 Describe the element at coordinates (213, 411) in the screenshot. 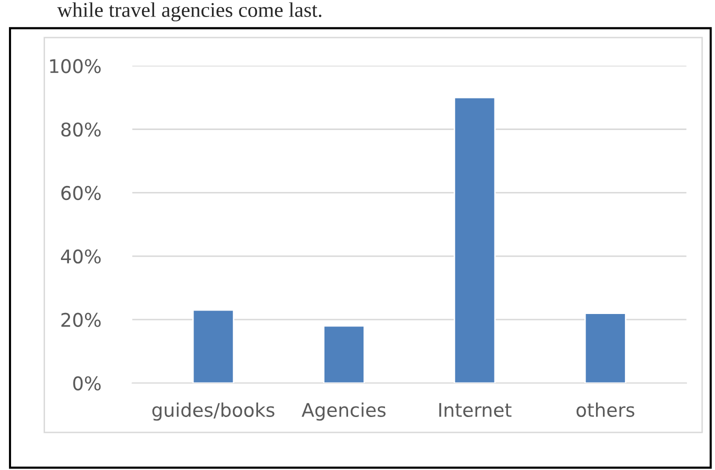

I see `x-tick-label: guides/books` at that location.